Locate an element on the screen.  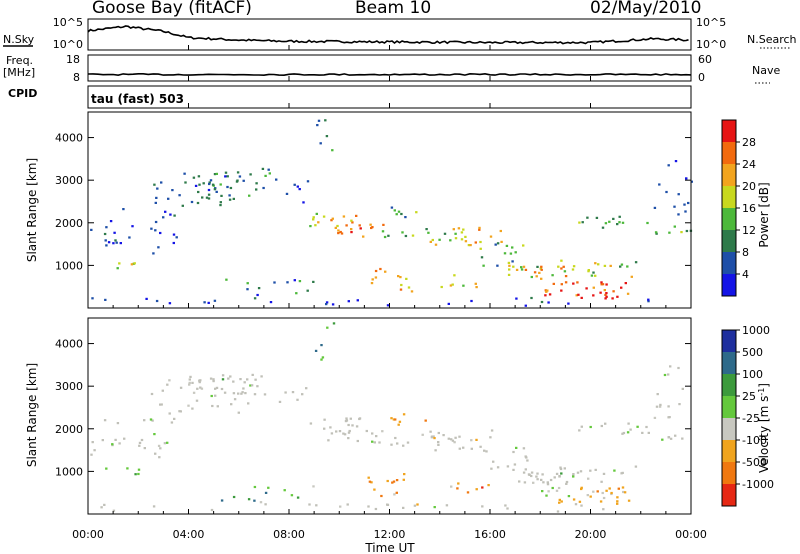
power-colorbar-tick-label: 4 is located at coordinates (745, 274).